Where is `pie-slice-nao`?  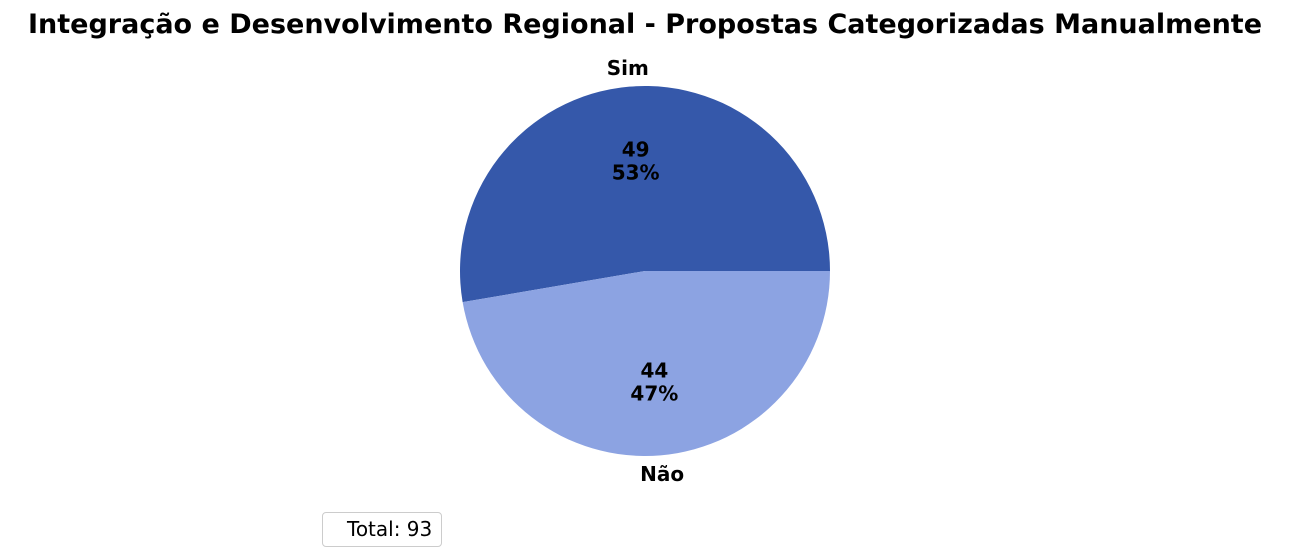 pie-slice-nao is located at coordinates (646, 363).